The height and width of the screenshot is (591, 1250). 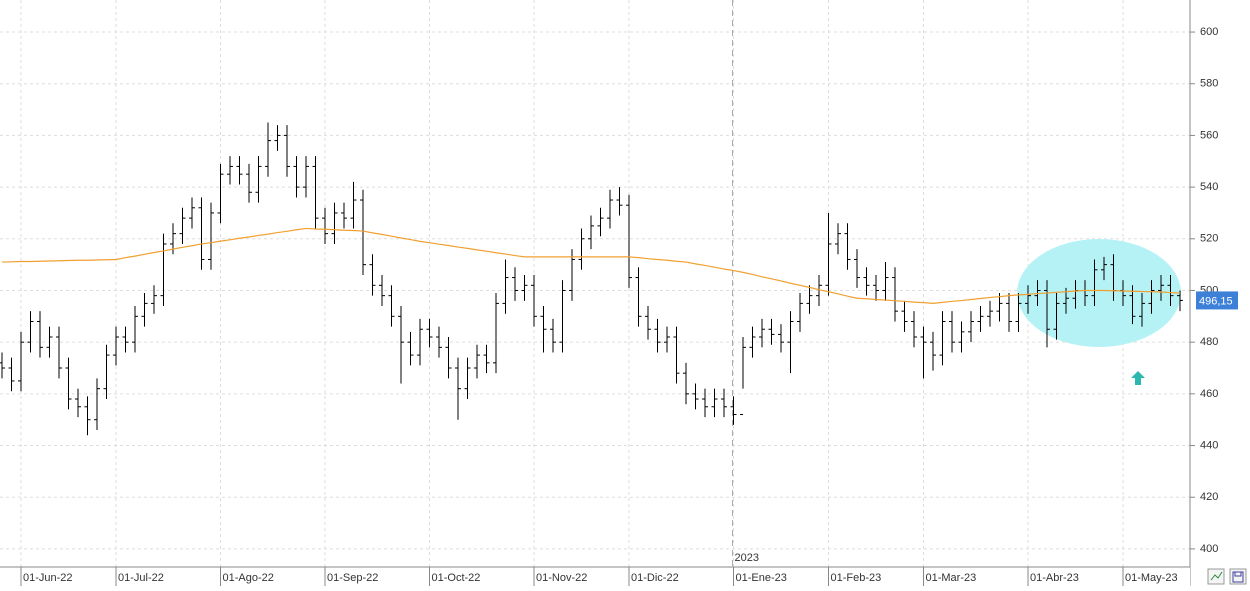 What do you see at coordinates (1209, 84) in the screenshot?
I see `y-tick-label: 580` at bounding box center [1209, 84].